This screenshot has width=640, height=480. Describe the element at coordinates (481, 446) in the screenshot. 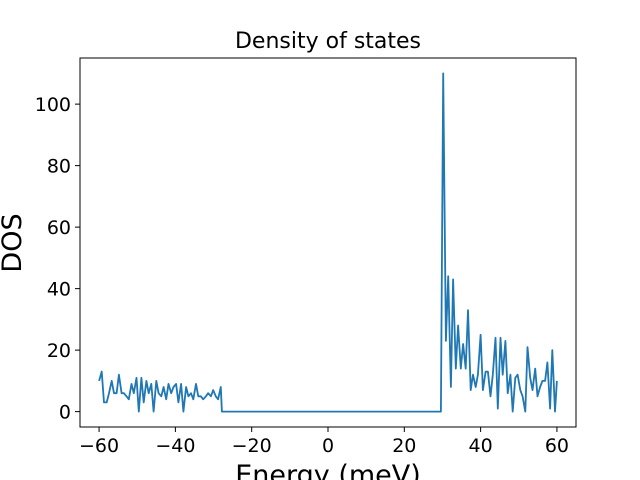

I see `x-tick-label: 40` at that location.